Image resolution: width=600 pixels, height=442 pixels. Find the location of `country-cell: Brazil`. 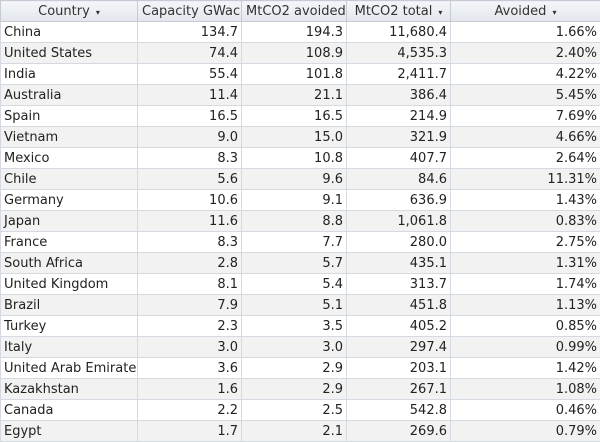

country-cell: Brazil is located at coordinates (69, 305).